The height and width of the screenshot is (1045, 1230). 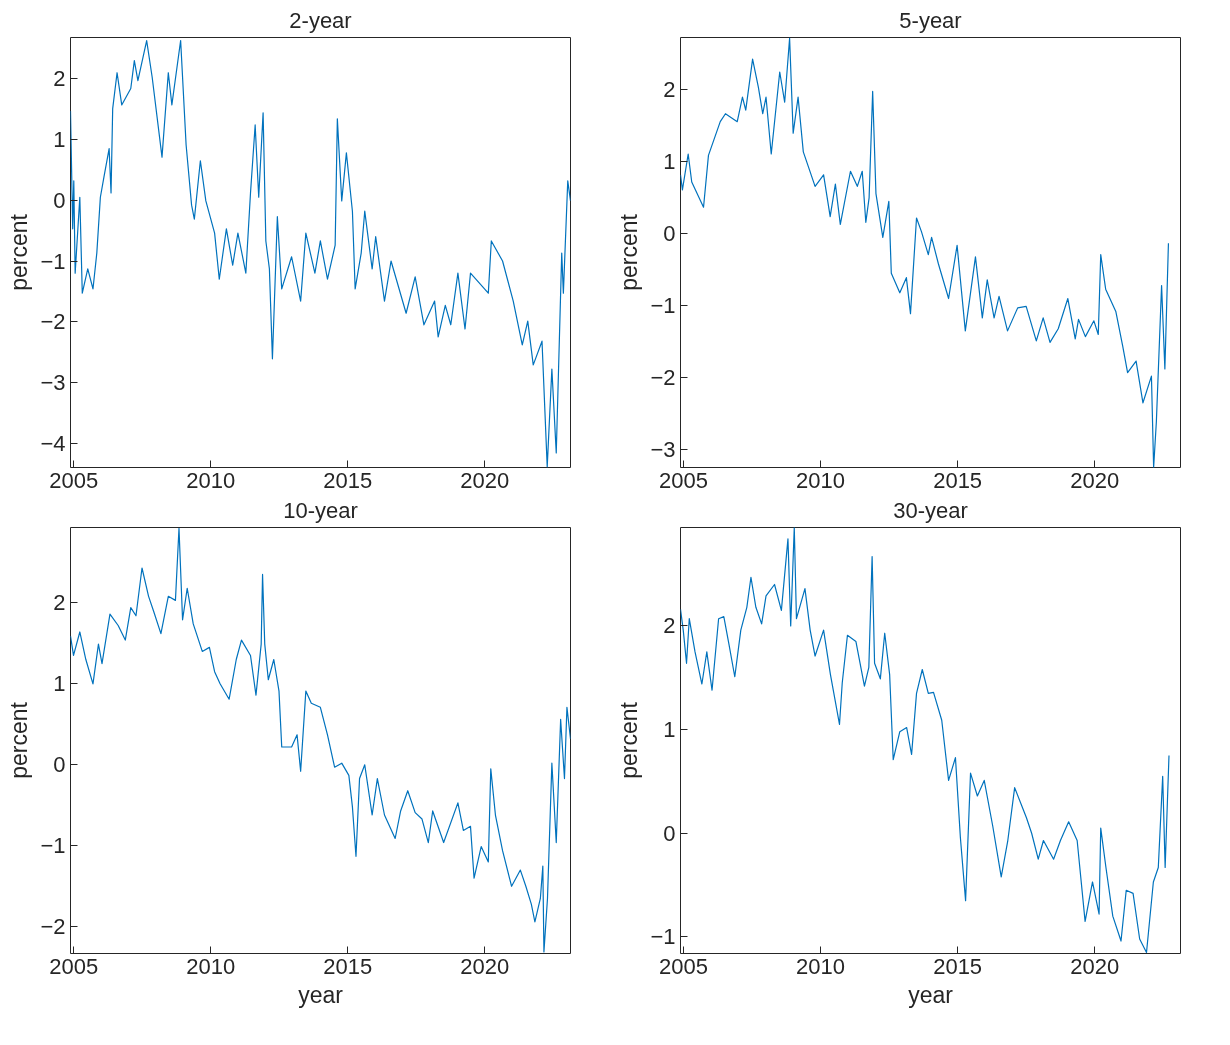 What do you see at coordinates (320, 510) in the screenshot?
I see `chart-title: 10-year` at bounding box center [320, 510].